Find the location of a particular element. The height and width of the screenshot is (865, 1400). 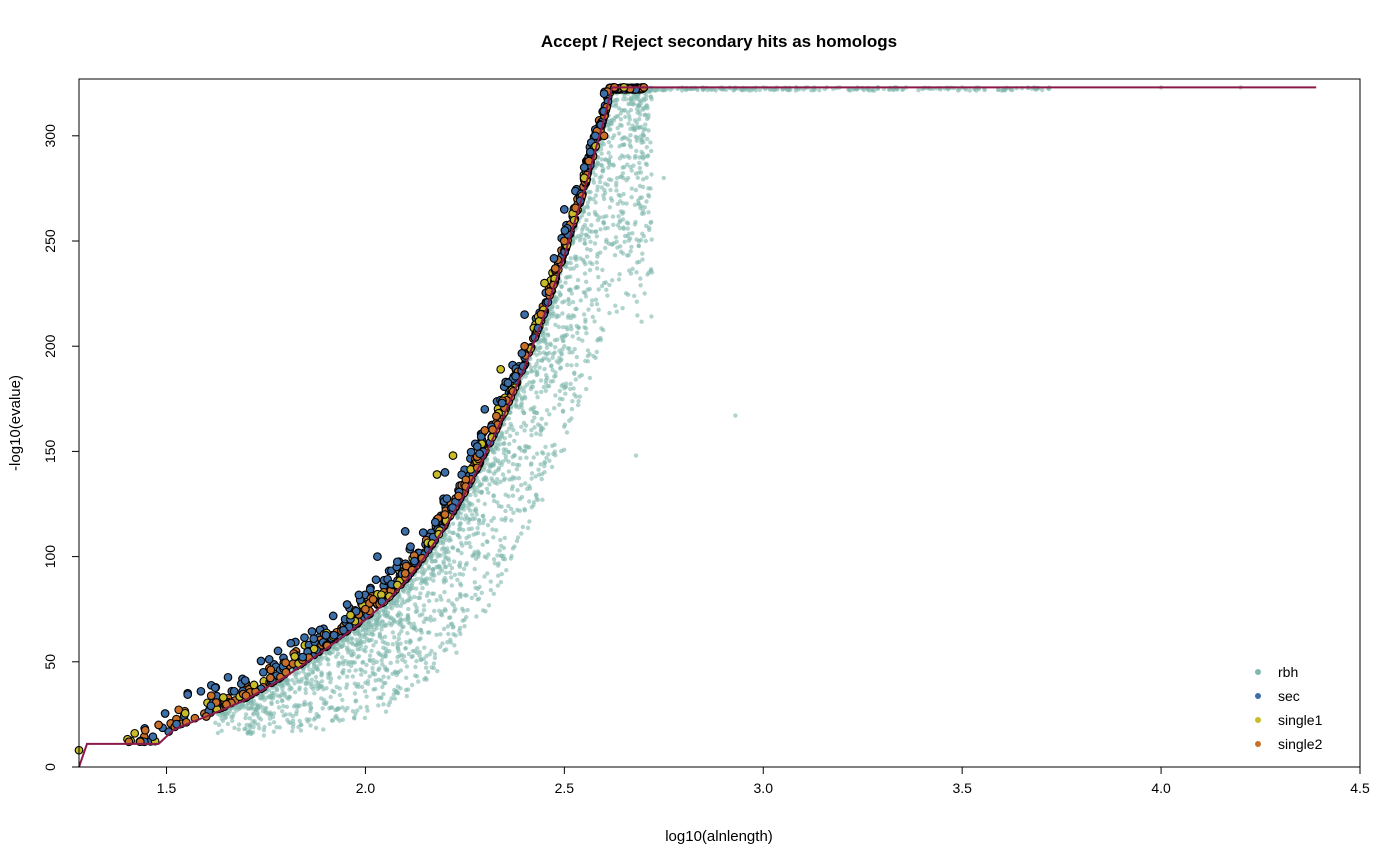

x-tick-label: 3.5 is located at coordinates (962, 788).